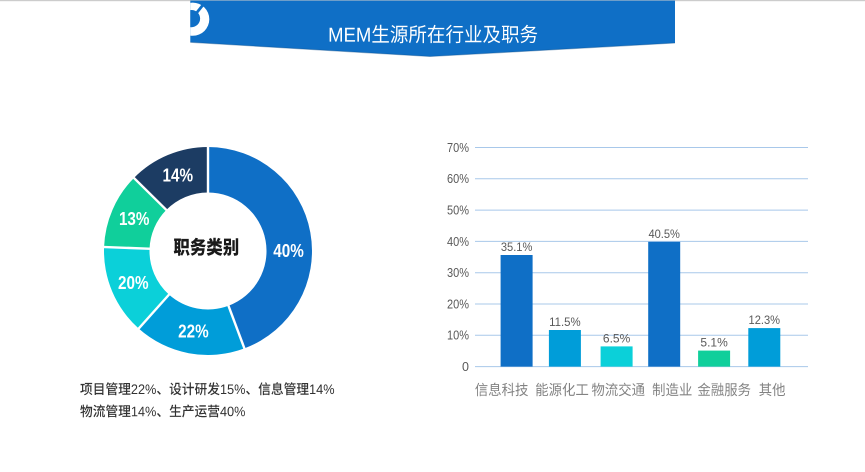 This screenshot has width=865, height=472. What do you see at coordinates (765, 320) in the screenshot?
I see `svg-text: 12.3%` at bounding box center [765, 320].